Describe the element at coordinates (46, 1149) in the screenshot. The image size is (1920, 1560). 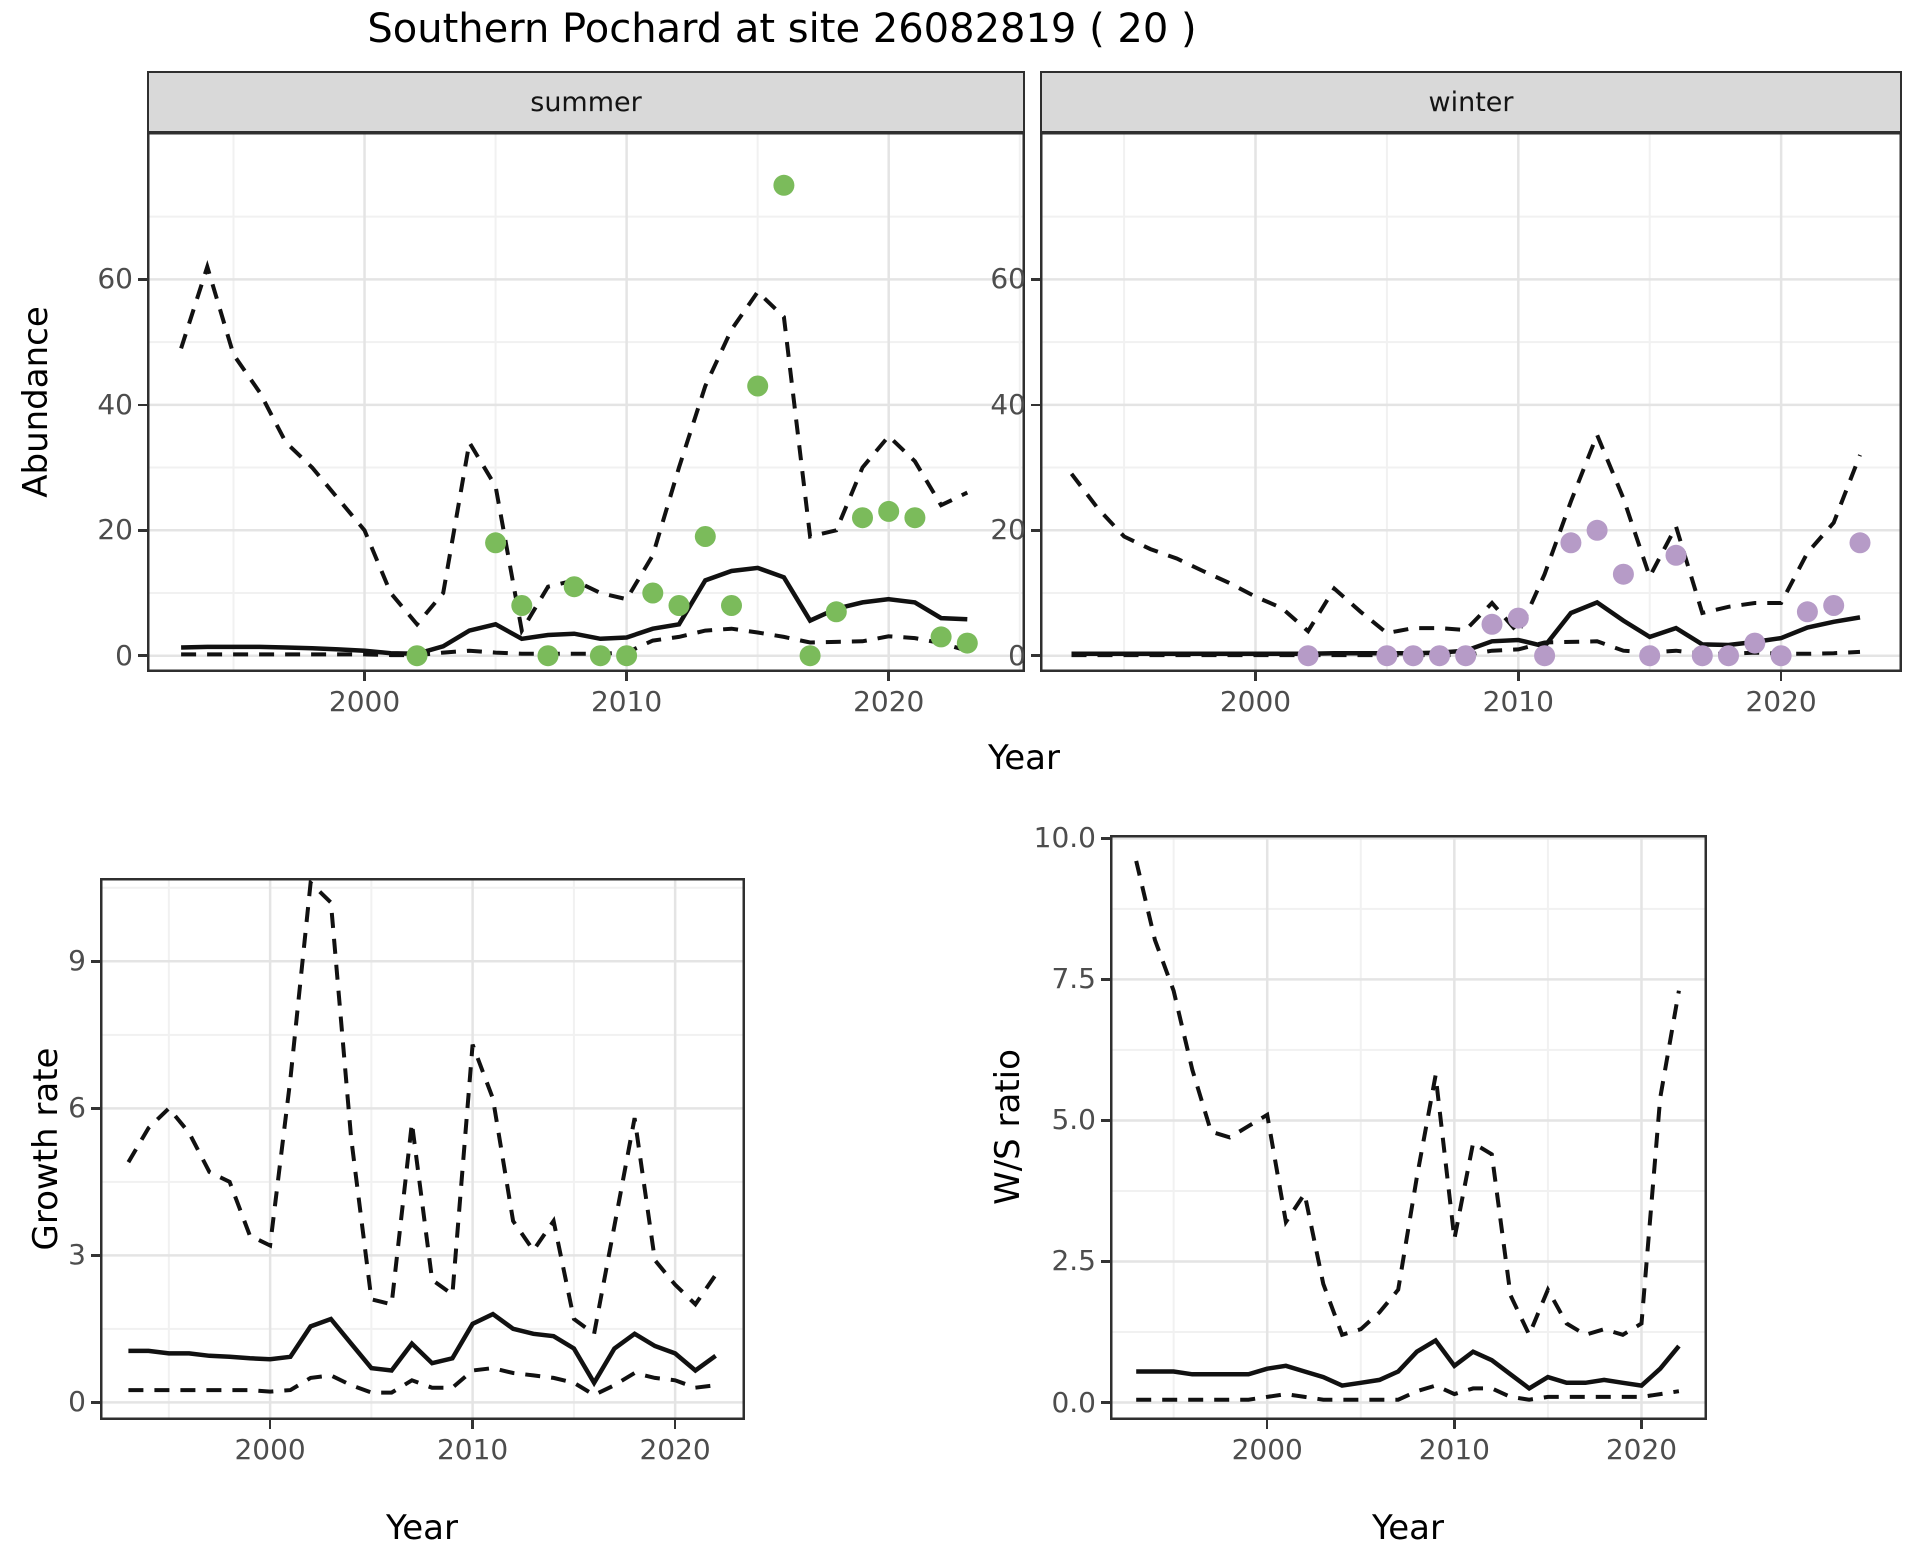
I see `growth-rate-axis-title: Growth rate` at that location.